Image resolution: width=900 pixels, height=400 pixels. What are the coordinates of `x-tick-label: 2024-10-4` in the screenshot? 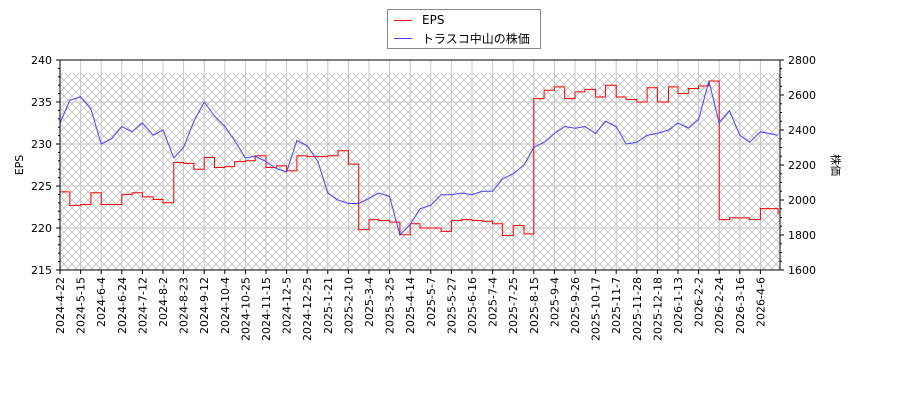 It's located at (225, 305).